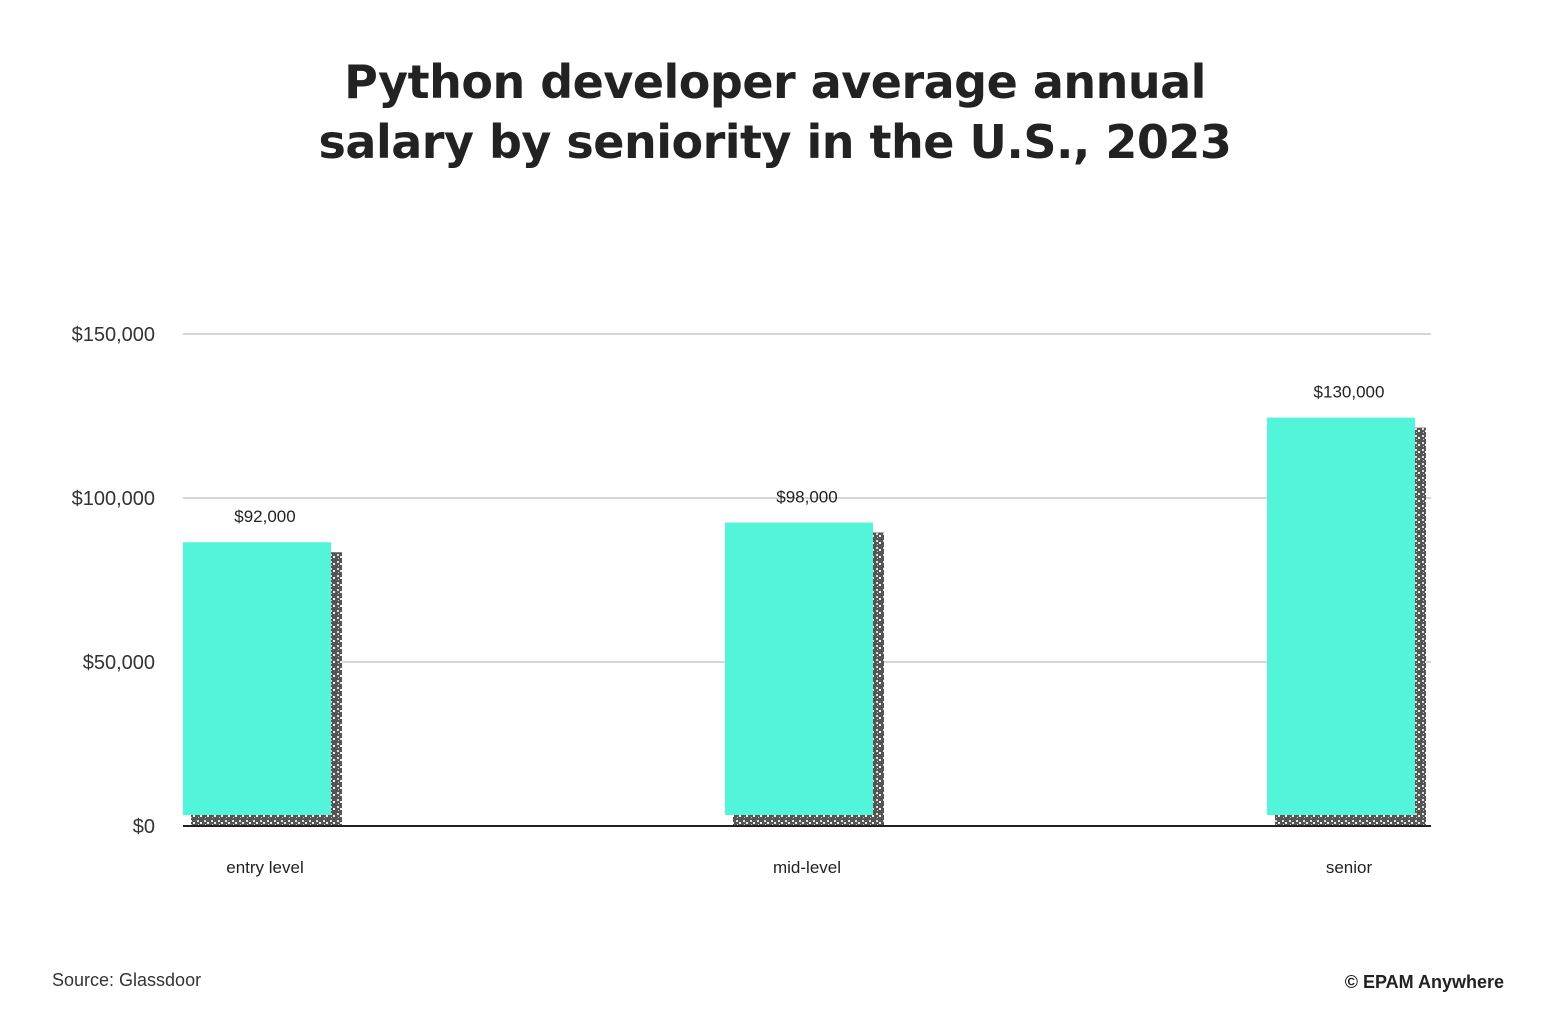 Image resolution: width=1550 pixels, height=1019 pixels. What do you see at coordinates (113, 499) in the screenshot?
I see `y-tick-label: $100,000` at bounding box center [113, 499].